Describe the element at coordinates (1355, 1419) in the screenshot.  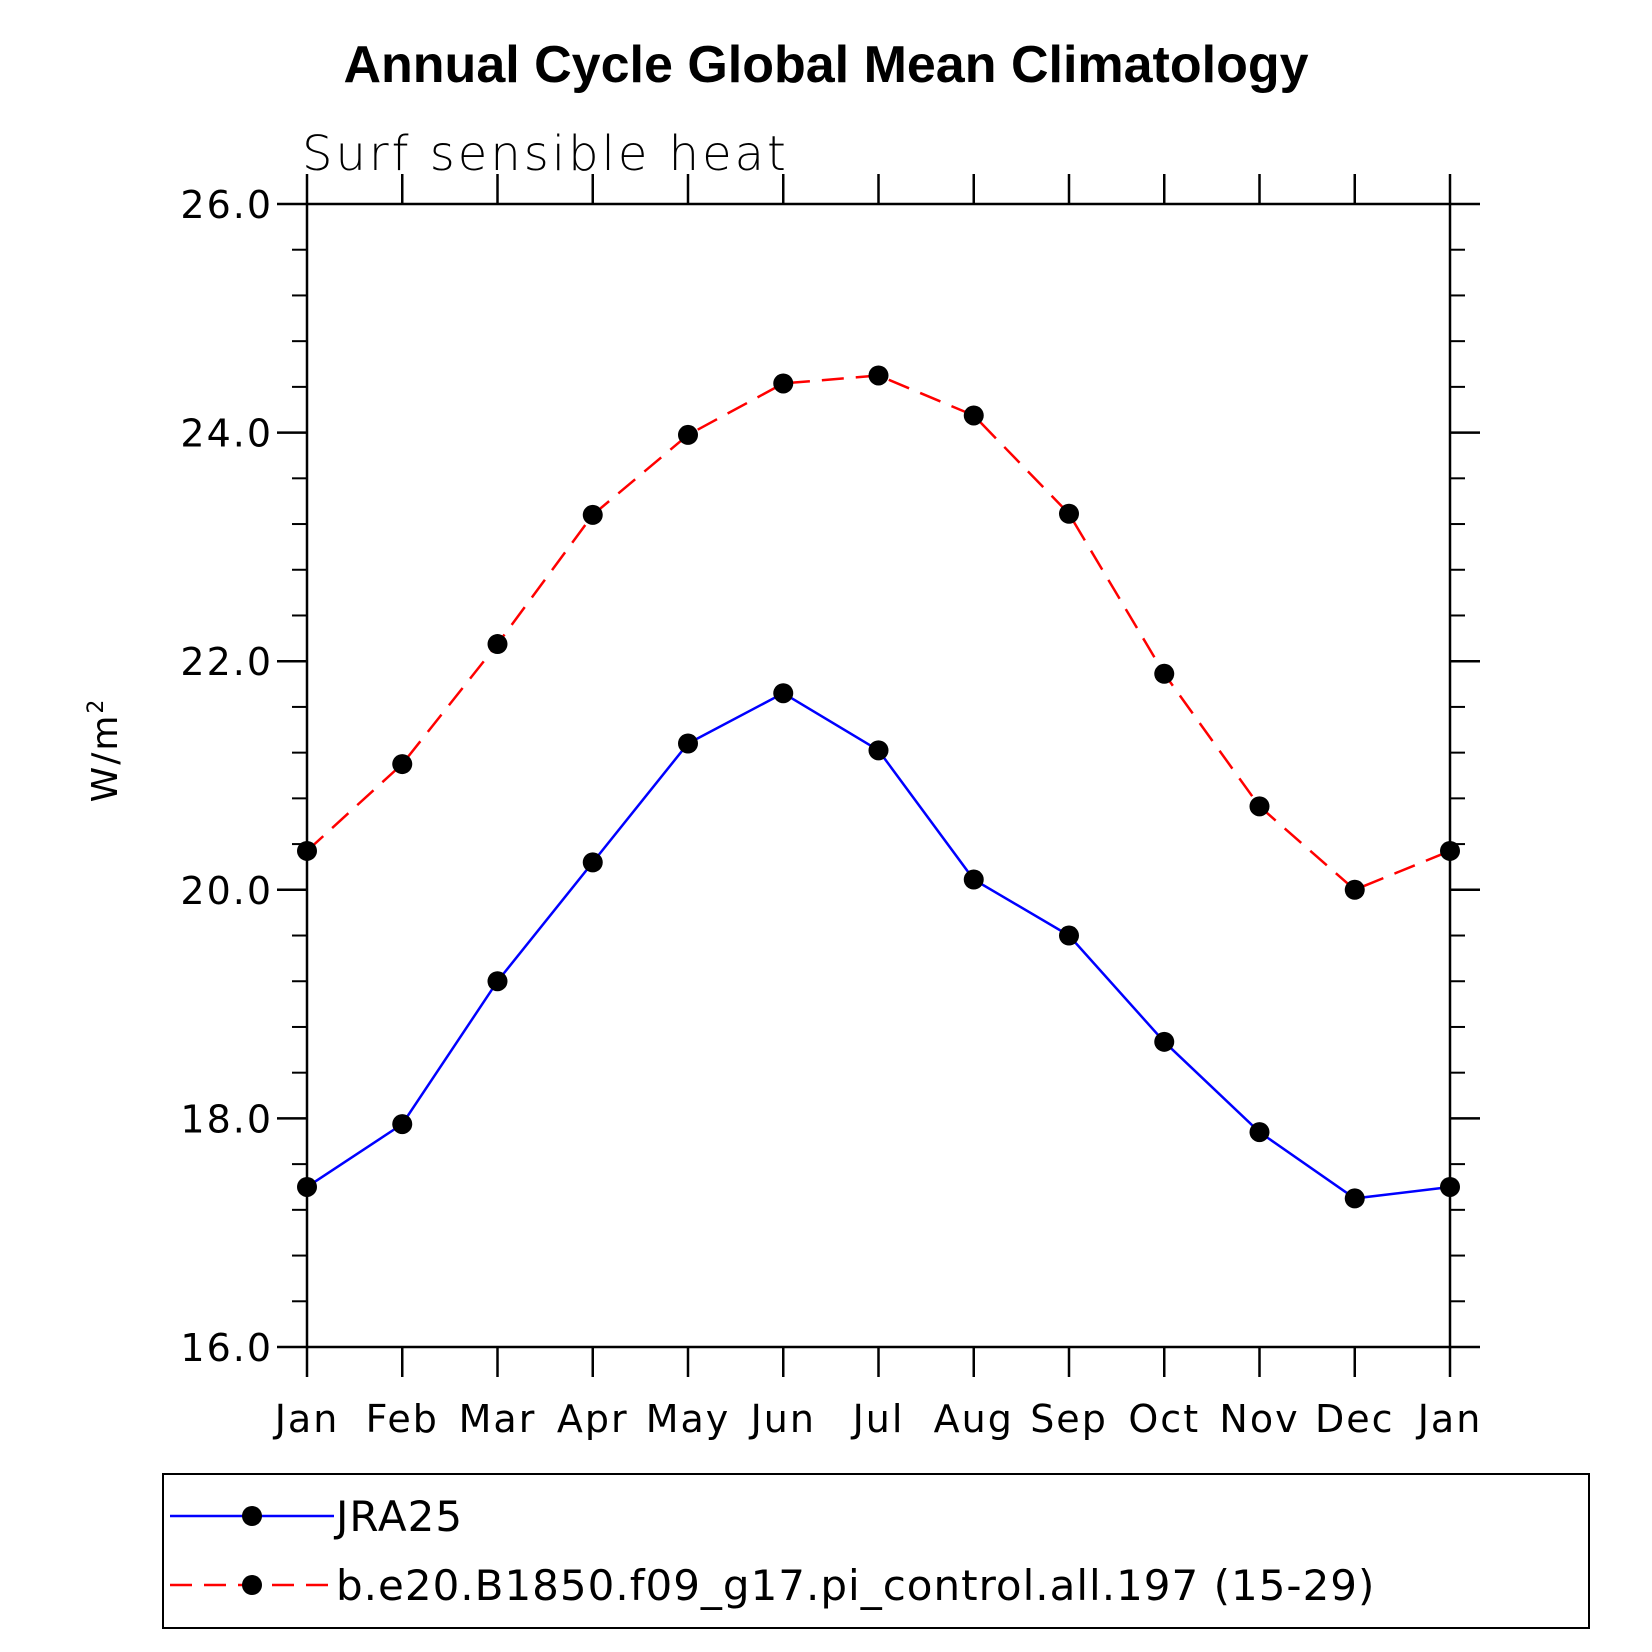
I see `x-tick-label: Dec` at that location.